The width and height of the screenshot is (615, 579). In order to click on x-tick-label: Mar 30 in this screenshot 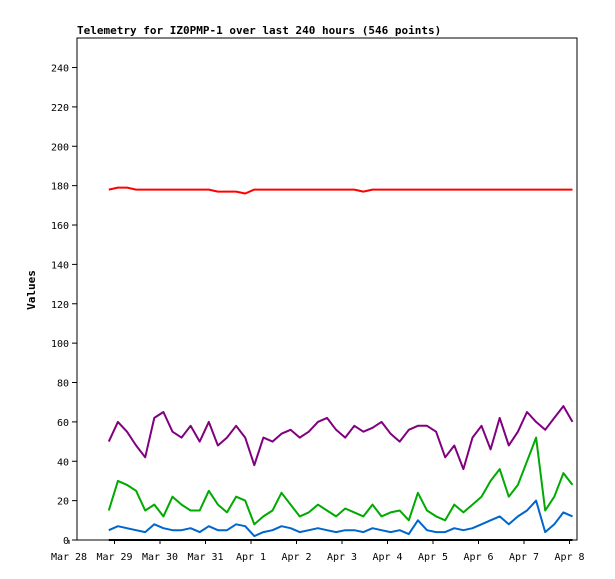, I will do `click(160, 557)`.